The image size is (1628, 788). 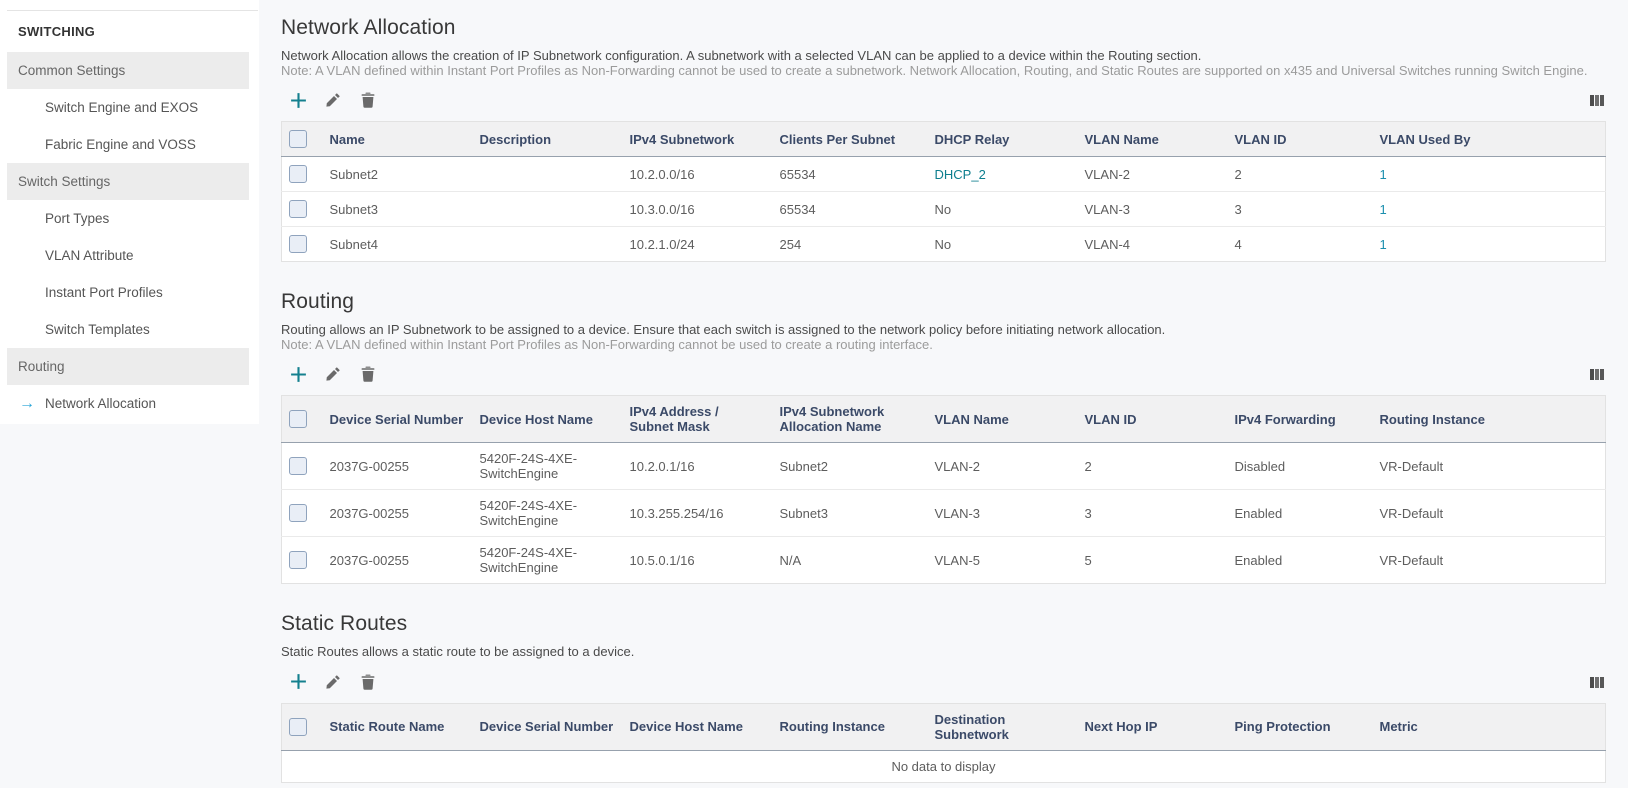 What do you see at coordinates (944, 766) in the screenshot?
I see `empty-table-row: No data to display` at bounding box center [944, 766].